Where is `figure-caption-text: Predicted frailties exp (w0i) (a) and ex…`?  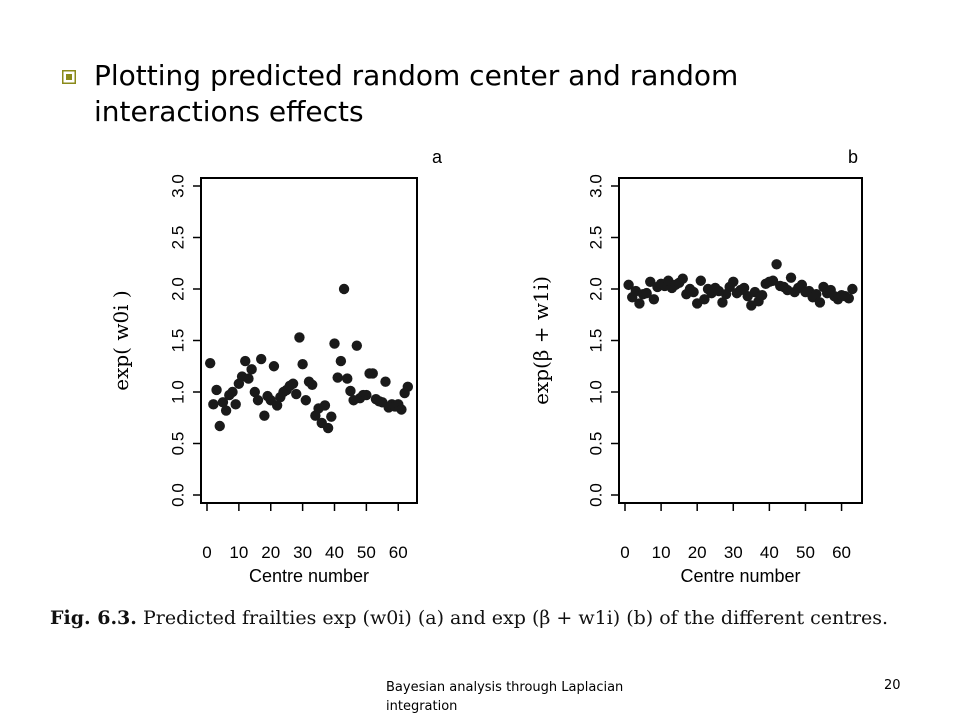
figure-caption-text: Predicted frailties exp (w0i) (a) and ex… is located at coordinates (515, 618).